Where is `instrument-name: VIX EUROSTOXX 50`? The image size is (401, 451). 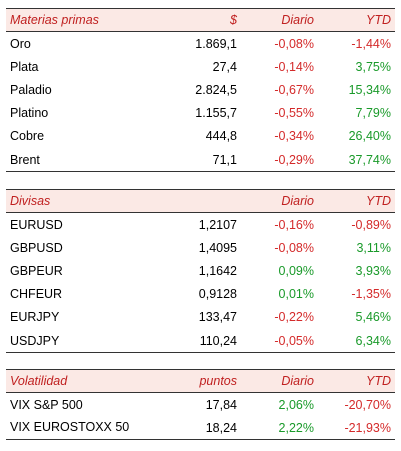
instrument-name: VIX EUROSTOXX 50 is located at coordinates (81, 428).